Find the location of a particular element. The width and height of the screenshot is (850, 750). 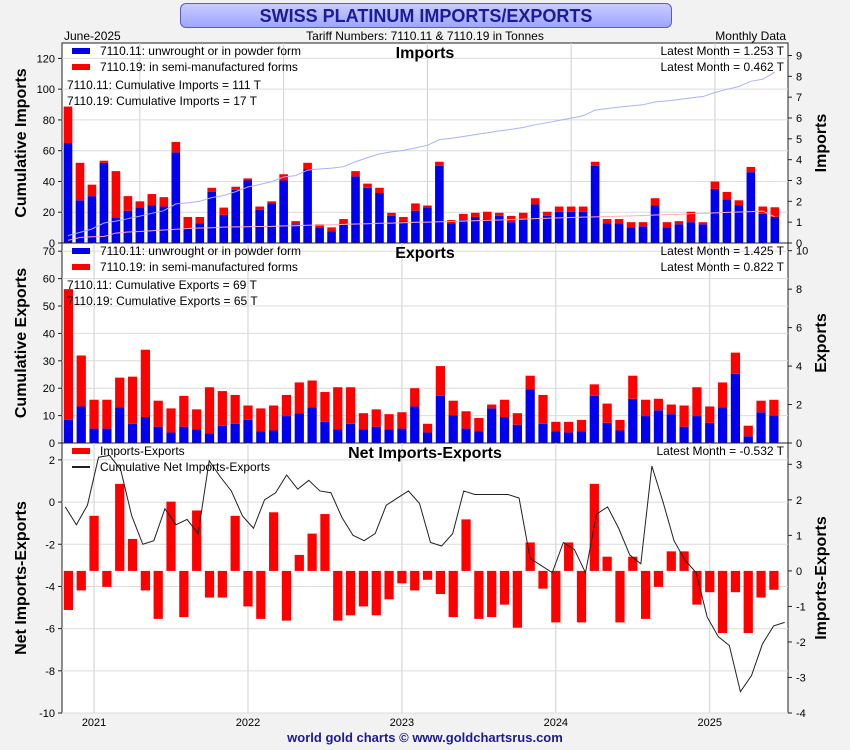

latest-month-note: Latest Month = 1.425 T is located at coordinates (722, 251).